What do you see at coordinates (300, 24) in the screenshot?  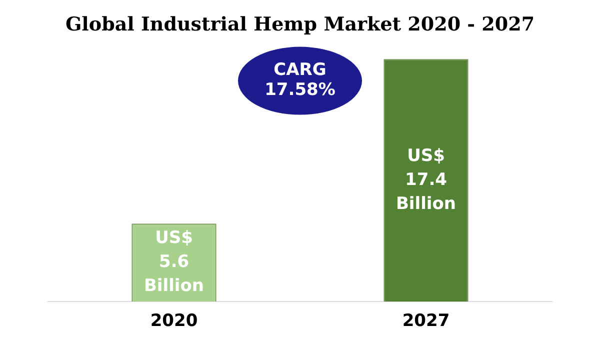 I see `chart-title: Global Industrial Hemp Market 2020 - 2027` at bounding box center [300, 24].